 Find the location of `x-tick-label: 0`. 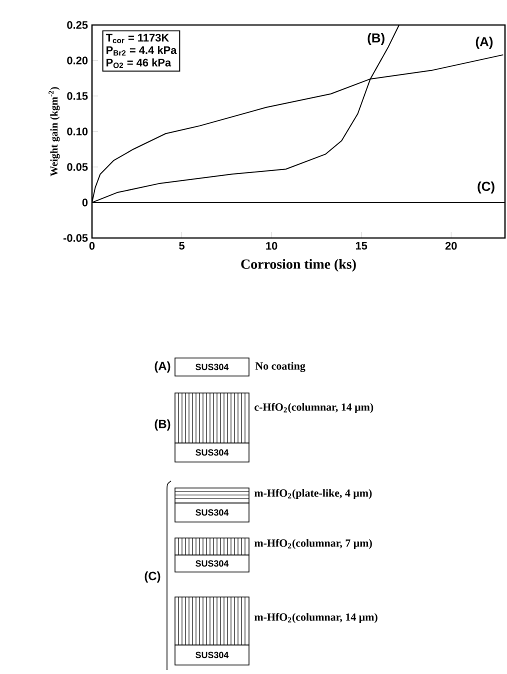

x-tick-label: 0 is located at coordinates (92, 246).